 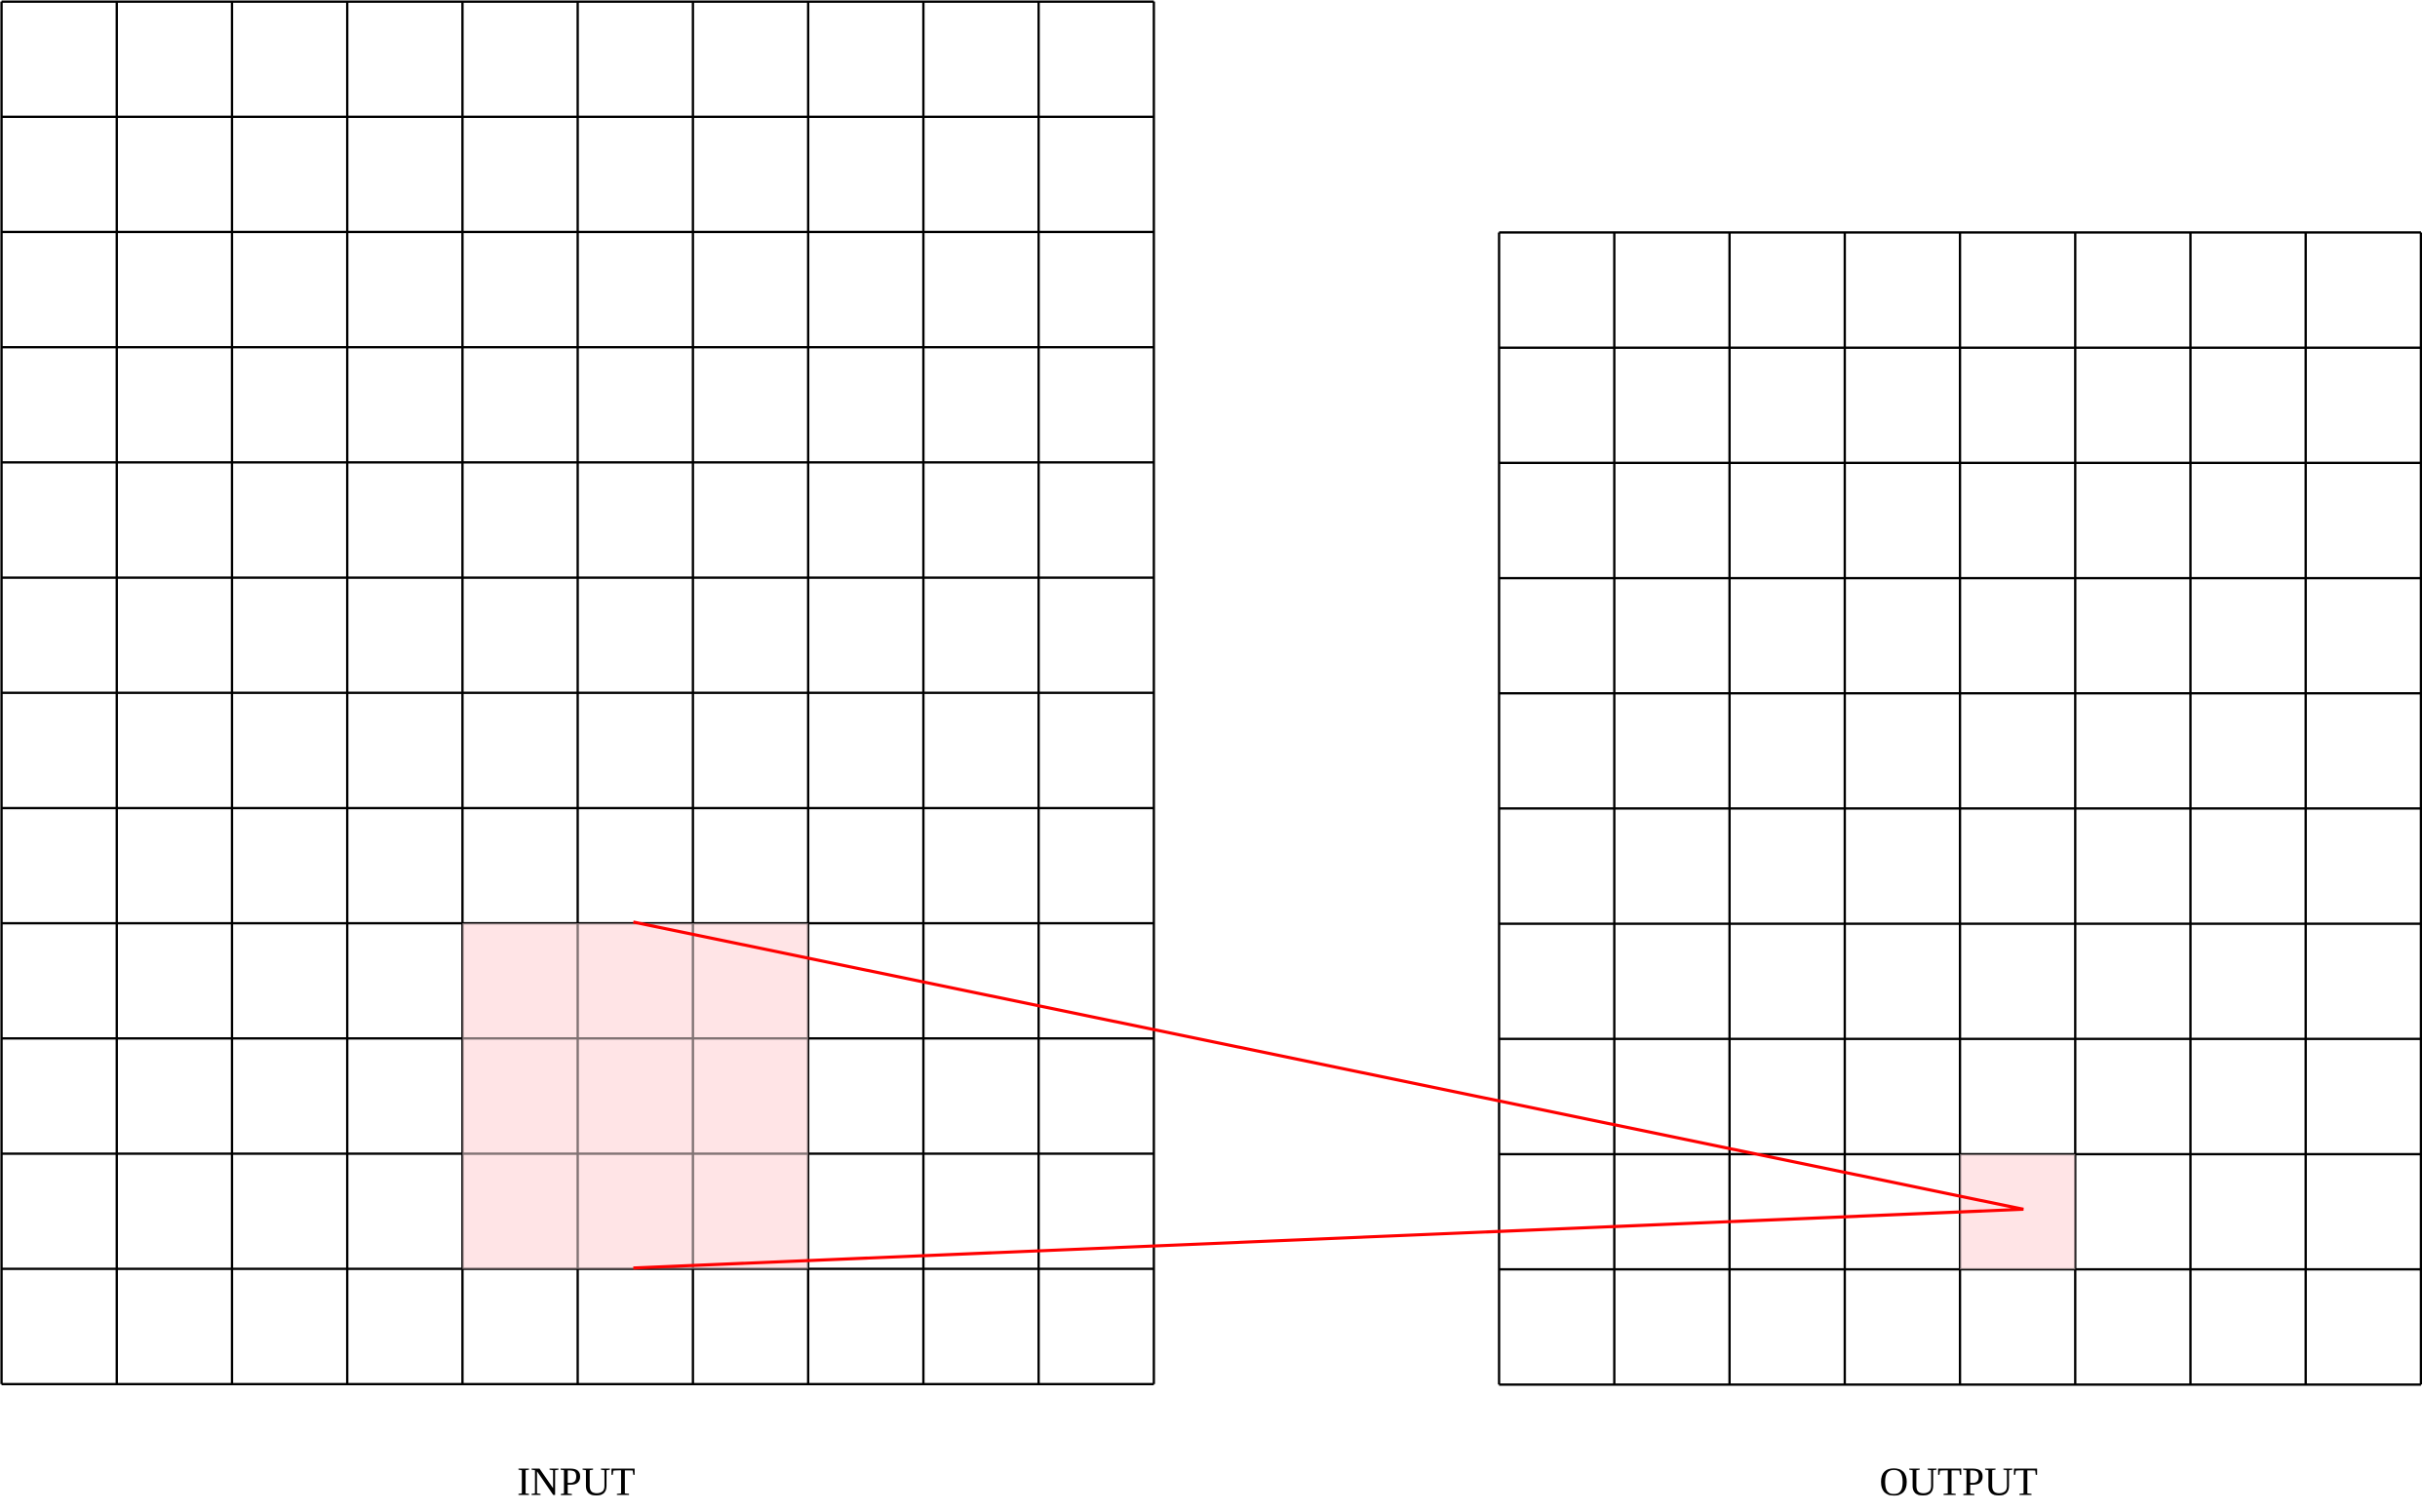 What do you see at coordinates (635, 1096) in the screenshot?
I see `highlight-overlay` at bounding box center [635, 1096].